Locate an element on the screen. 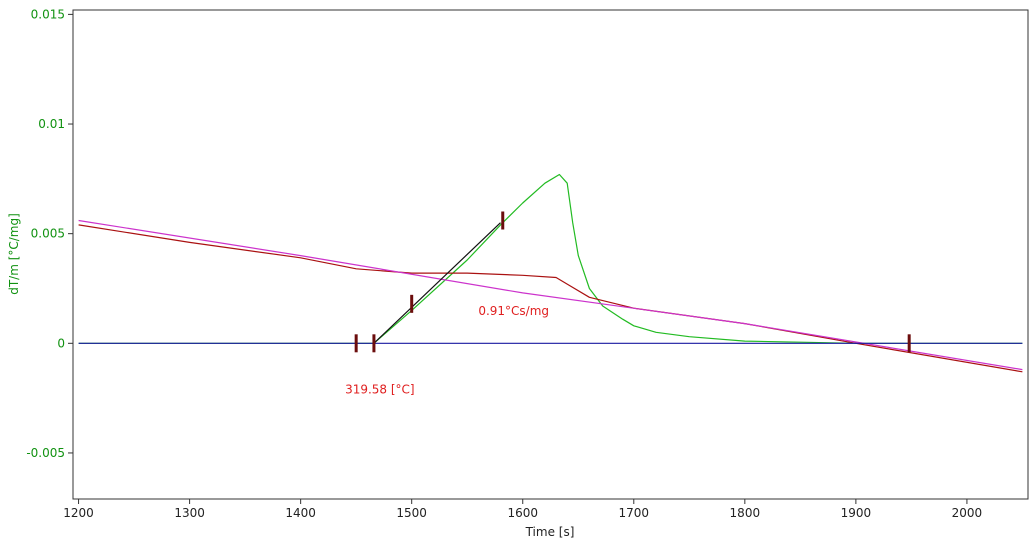 The width and height of the screenshot is (1032, 544). annotation-layer: 0.91°Cs/mg 319.58 [°C] is located at coordinates (447, 350).